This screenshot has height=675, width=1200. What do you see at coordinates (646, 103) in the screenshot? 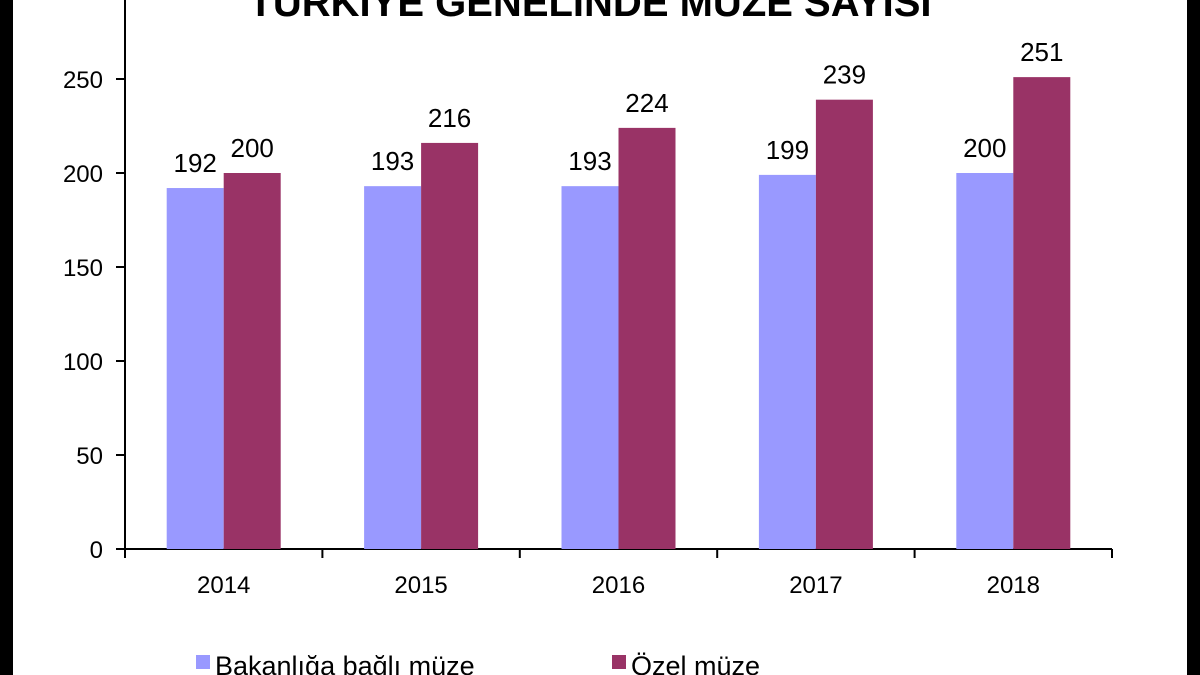
I see `data-label: 224` at bounding box center [646, 103].